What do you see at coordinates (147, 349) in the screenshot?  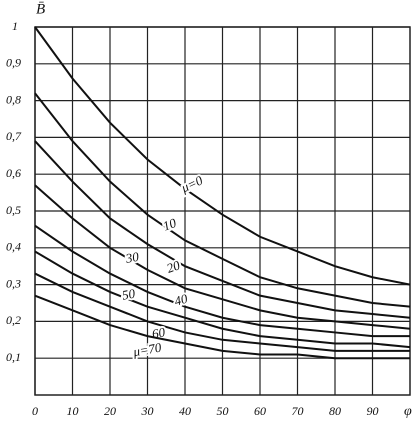 I see `curve-label: μ=70` at bounding box center [147, 349].